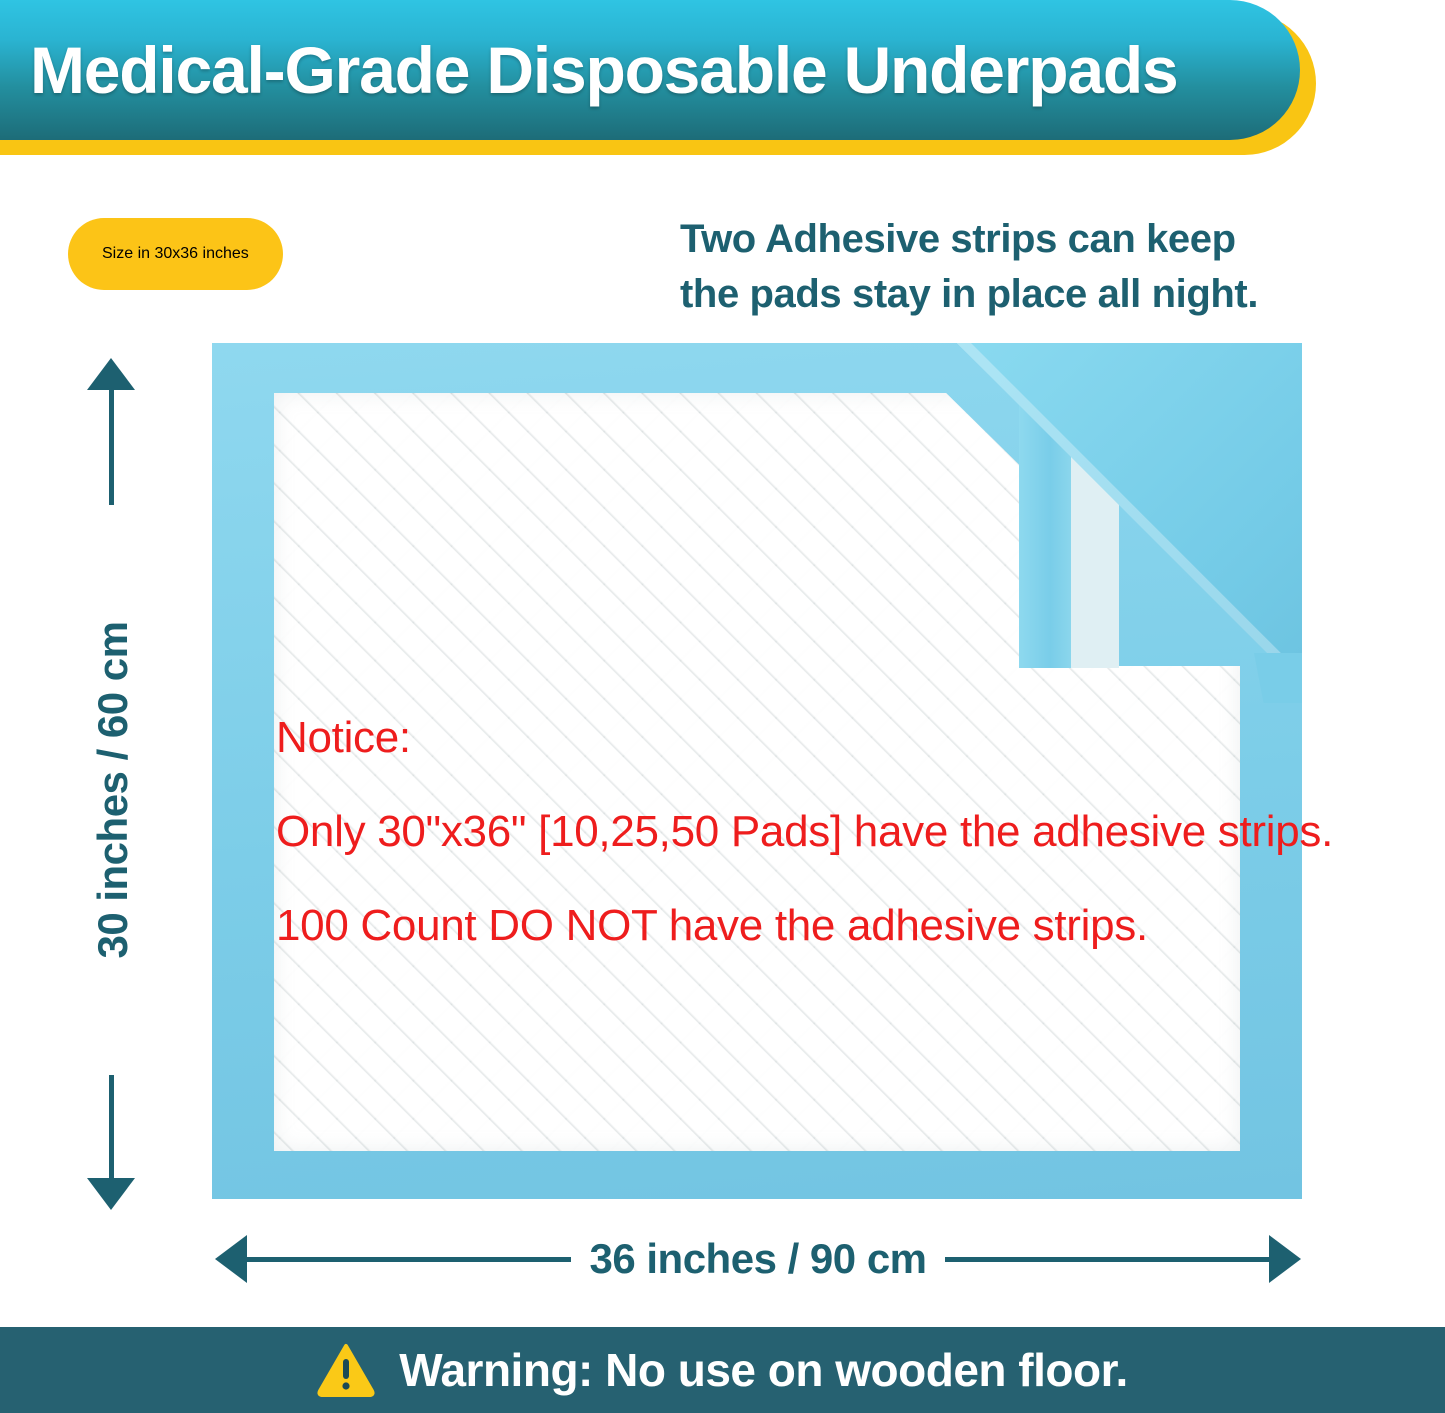 The height and width of the screenshot is (1413, 1445). Describe the element at coordinates (763, 1370) in the screenshot. I see `warning-text: Warning: No use on wooden floor.` at that location.